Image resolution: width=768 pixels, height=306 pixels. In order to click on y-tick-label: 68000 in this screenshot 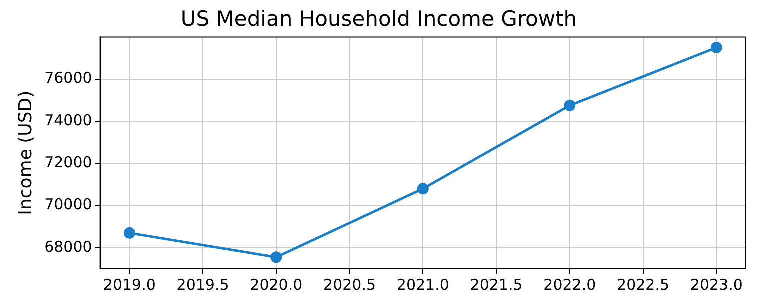, I will do `click(68, 247)`.